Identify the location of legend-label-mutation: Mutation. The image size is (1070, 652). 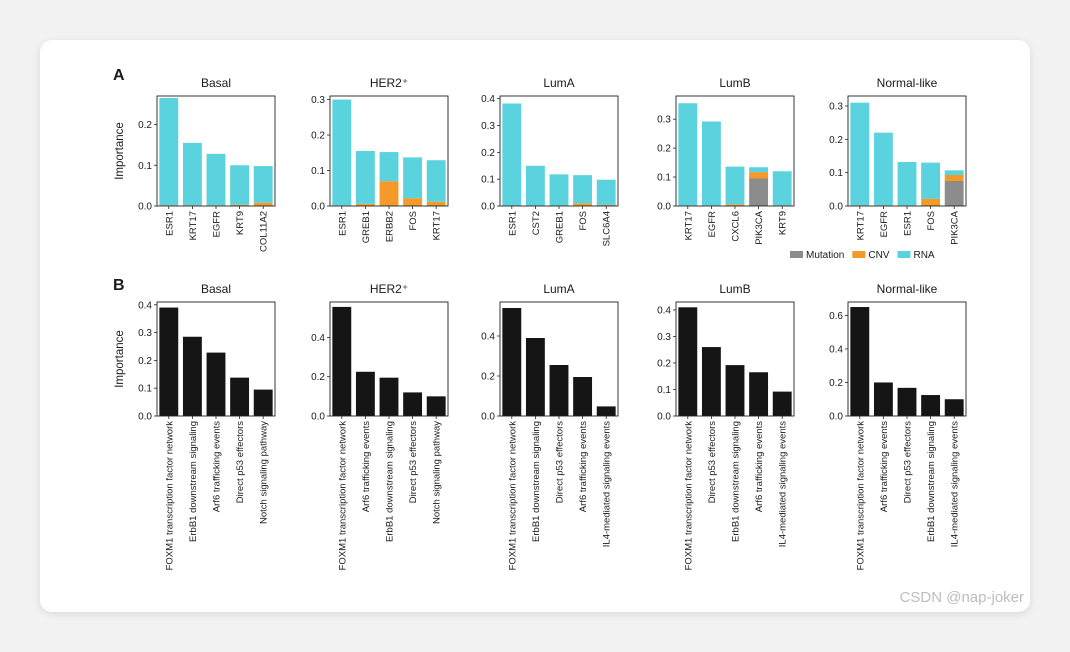
(825, 255).